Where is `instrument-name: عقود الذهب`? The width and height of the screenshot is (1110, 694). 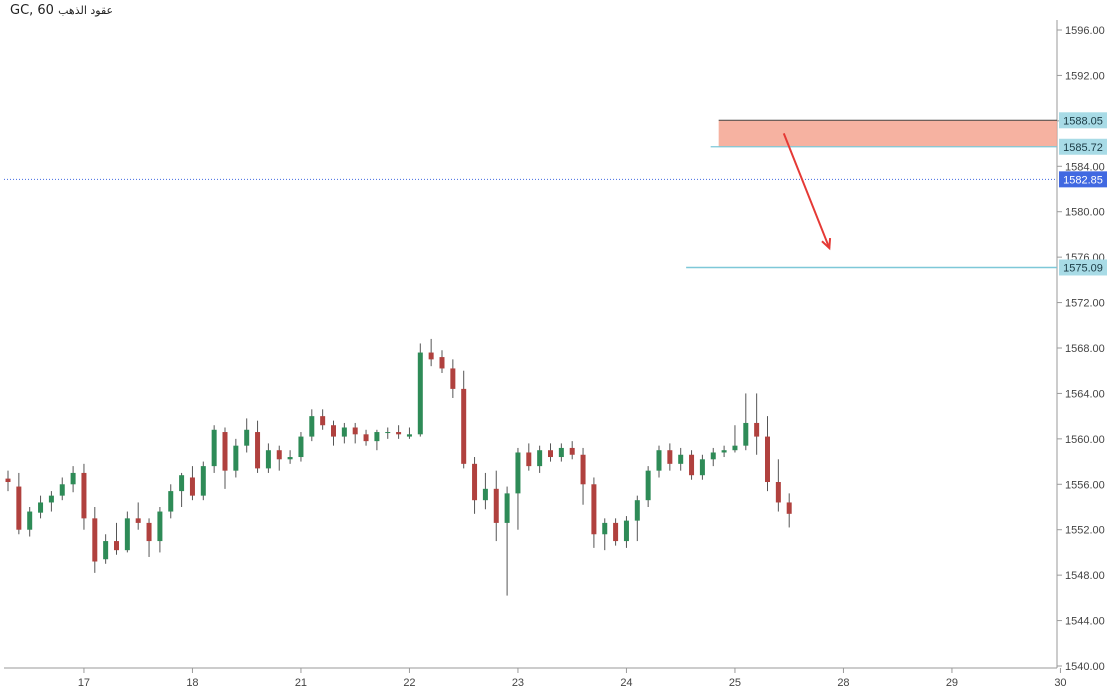
instrument-name: عقود الذهب is located at coordinates (86, 10).